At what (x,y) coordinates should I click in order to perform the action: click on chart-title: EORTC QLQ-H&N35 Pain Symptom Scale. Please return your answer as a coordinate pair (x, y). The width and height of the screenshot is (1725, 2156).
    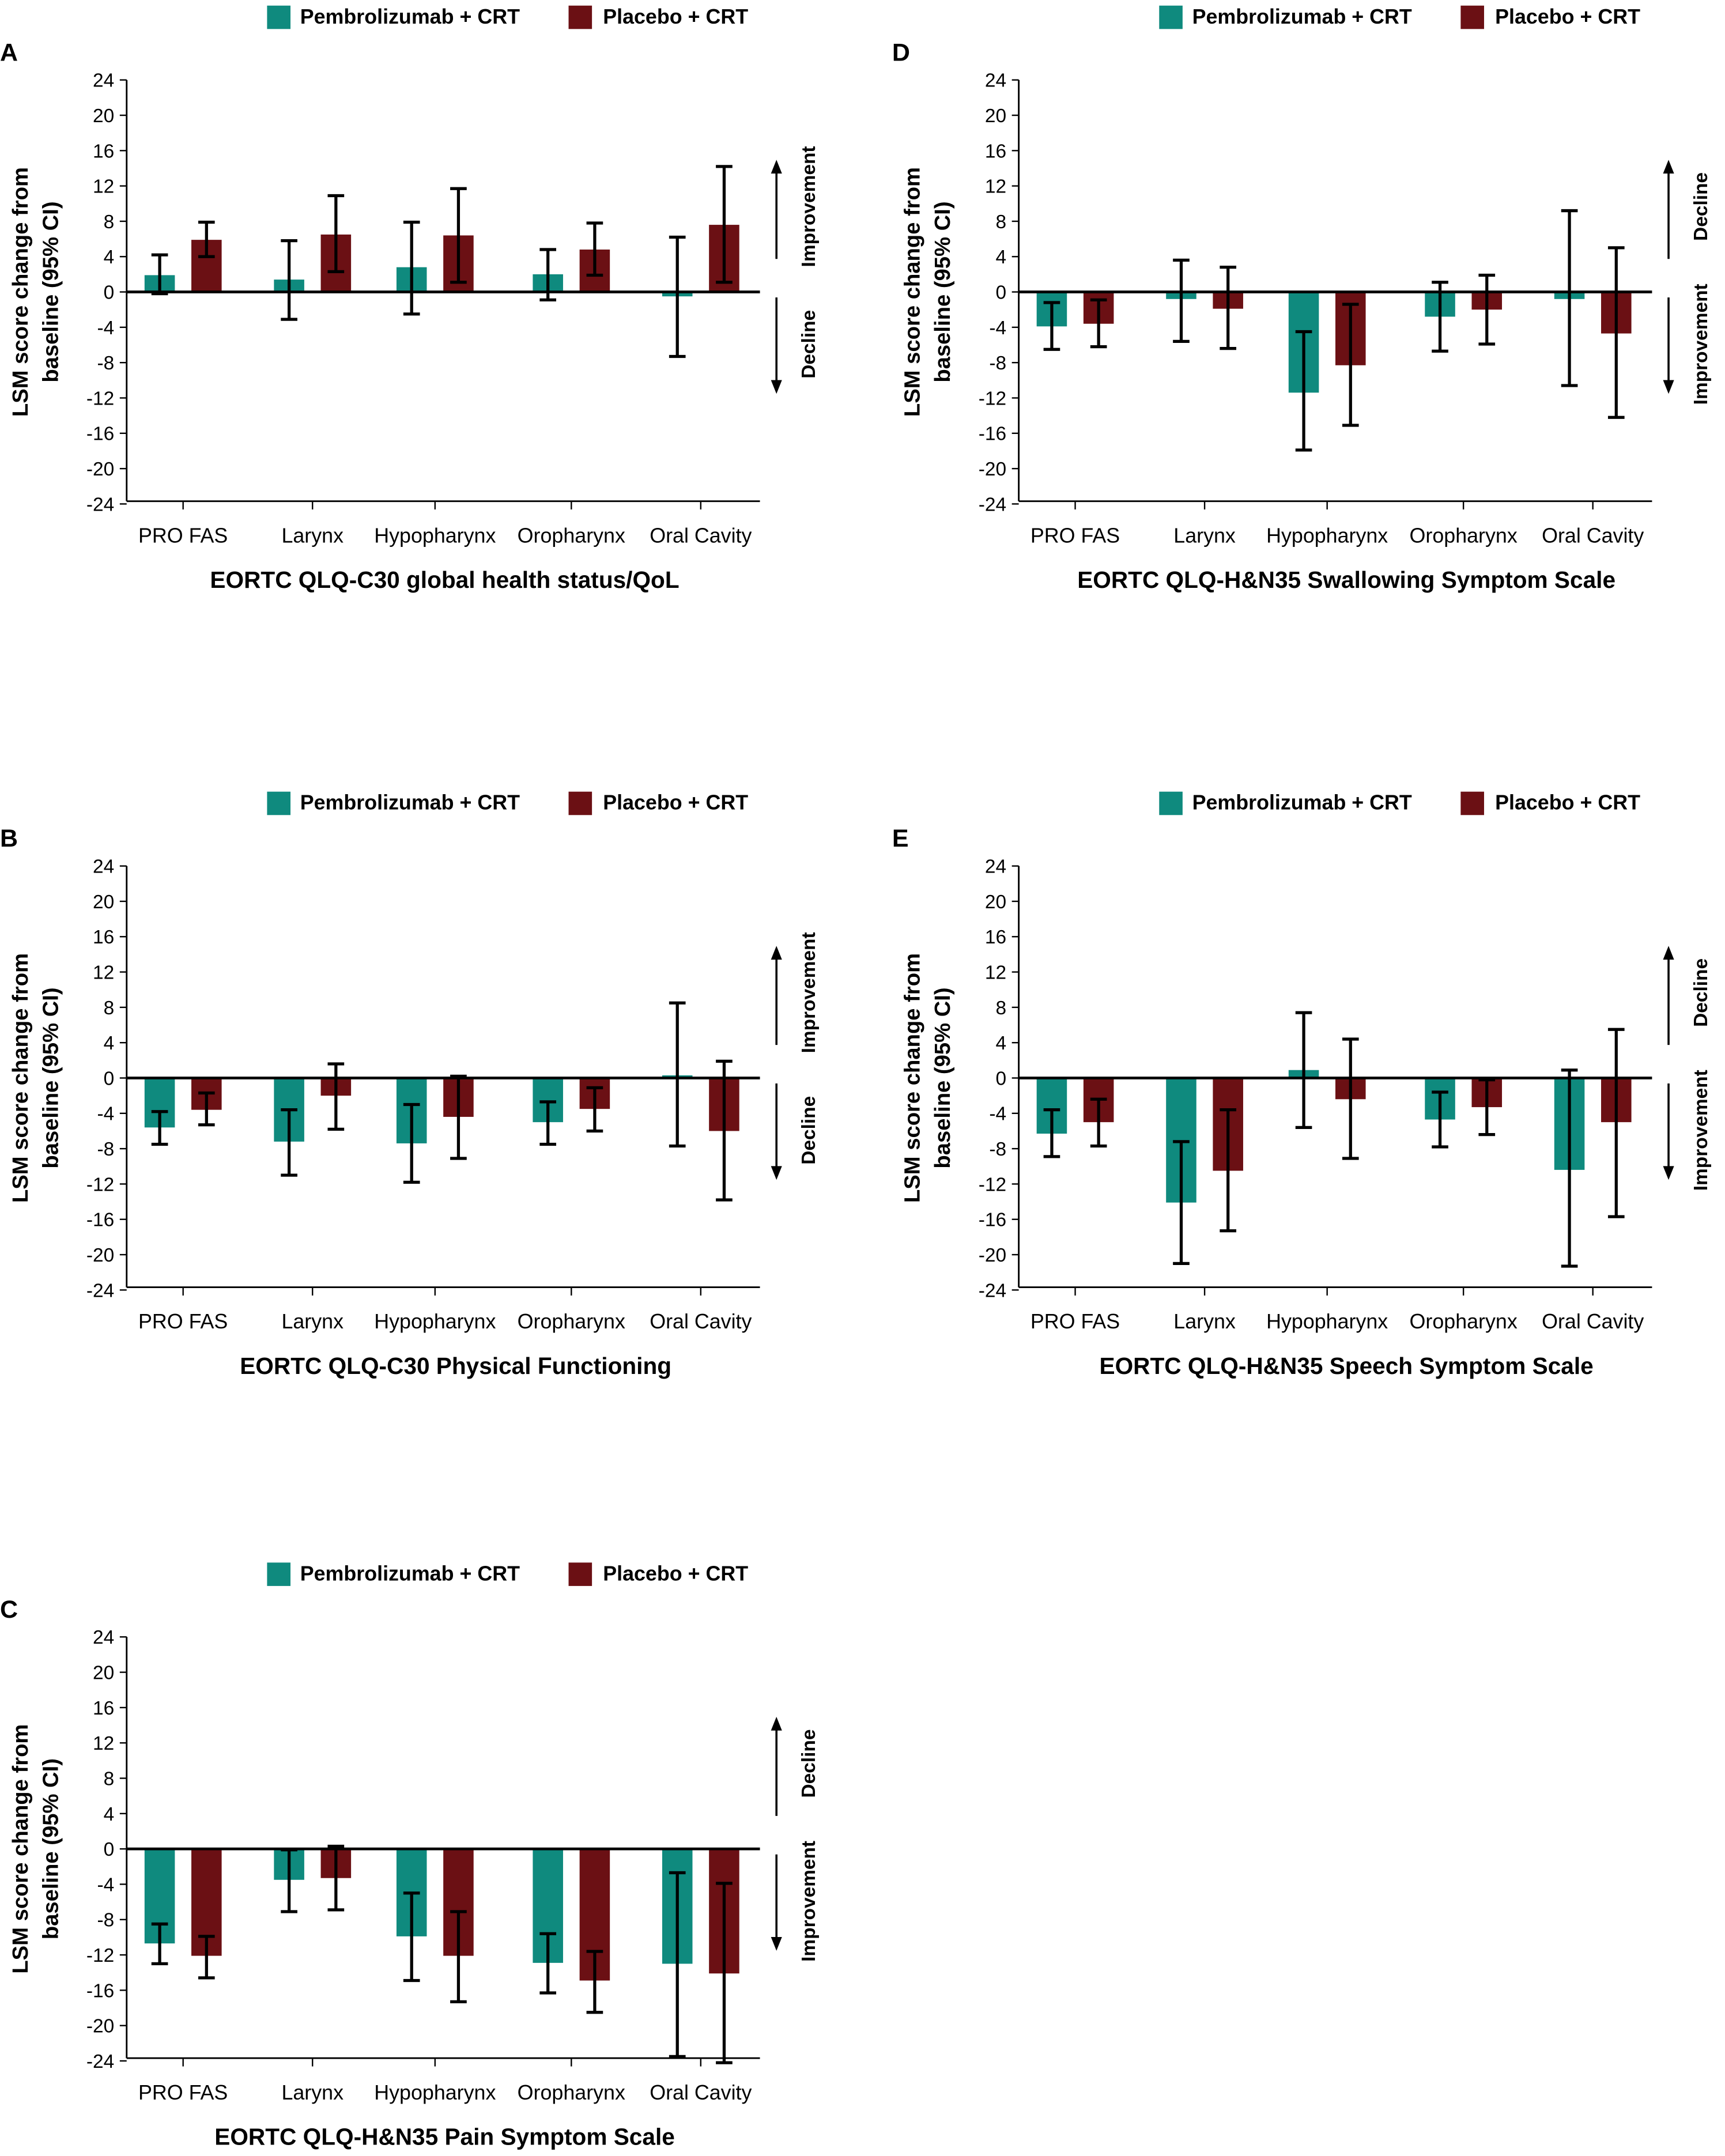
    Looking at the image, I should click on (444, 2137).